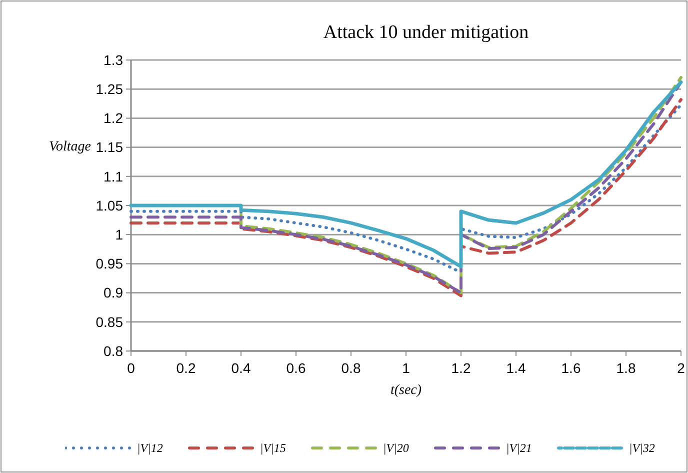 This screenshot has height=473, width=688. I want to click on legend-label: |V|15, so click(273, 448).